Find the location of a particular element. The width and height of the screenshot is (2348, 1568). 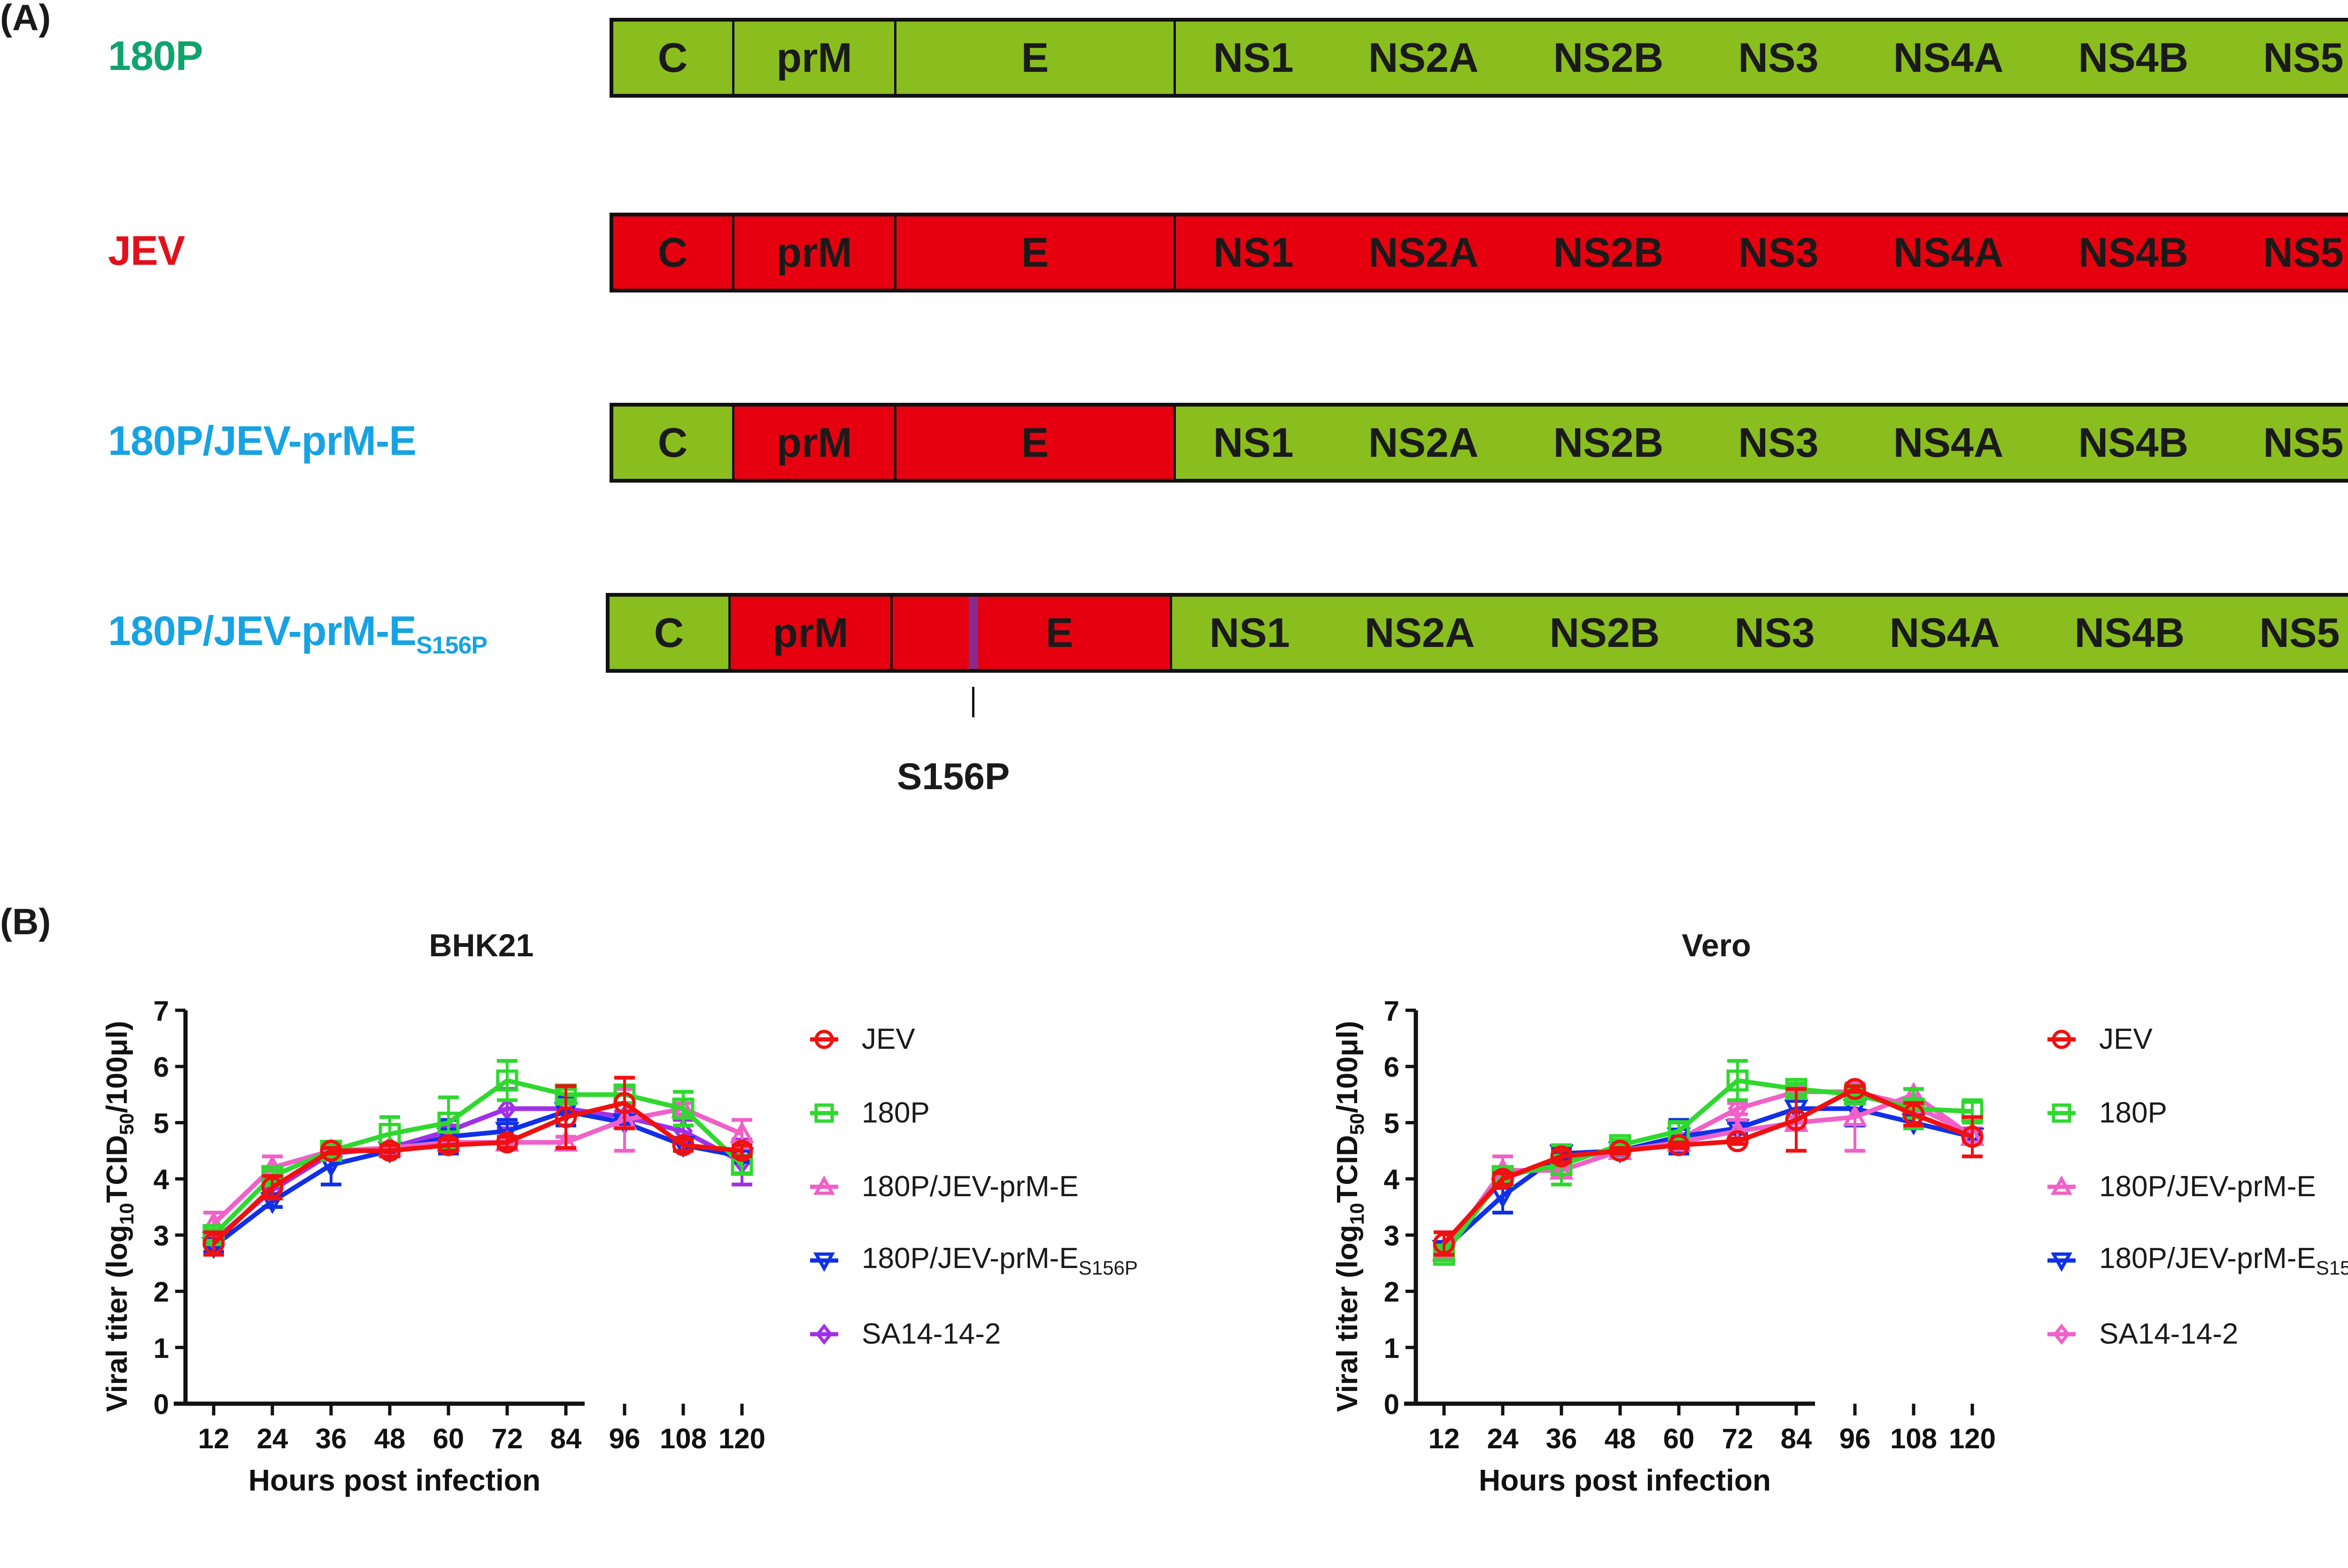

chart-title-bhk21: BHK21 is located at coordinates (482, 946).